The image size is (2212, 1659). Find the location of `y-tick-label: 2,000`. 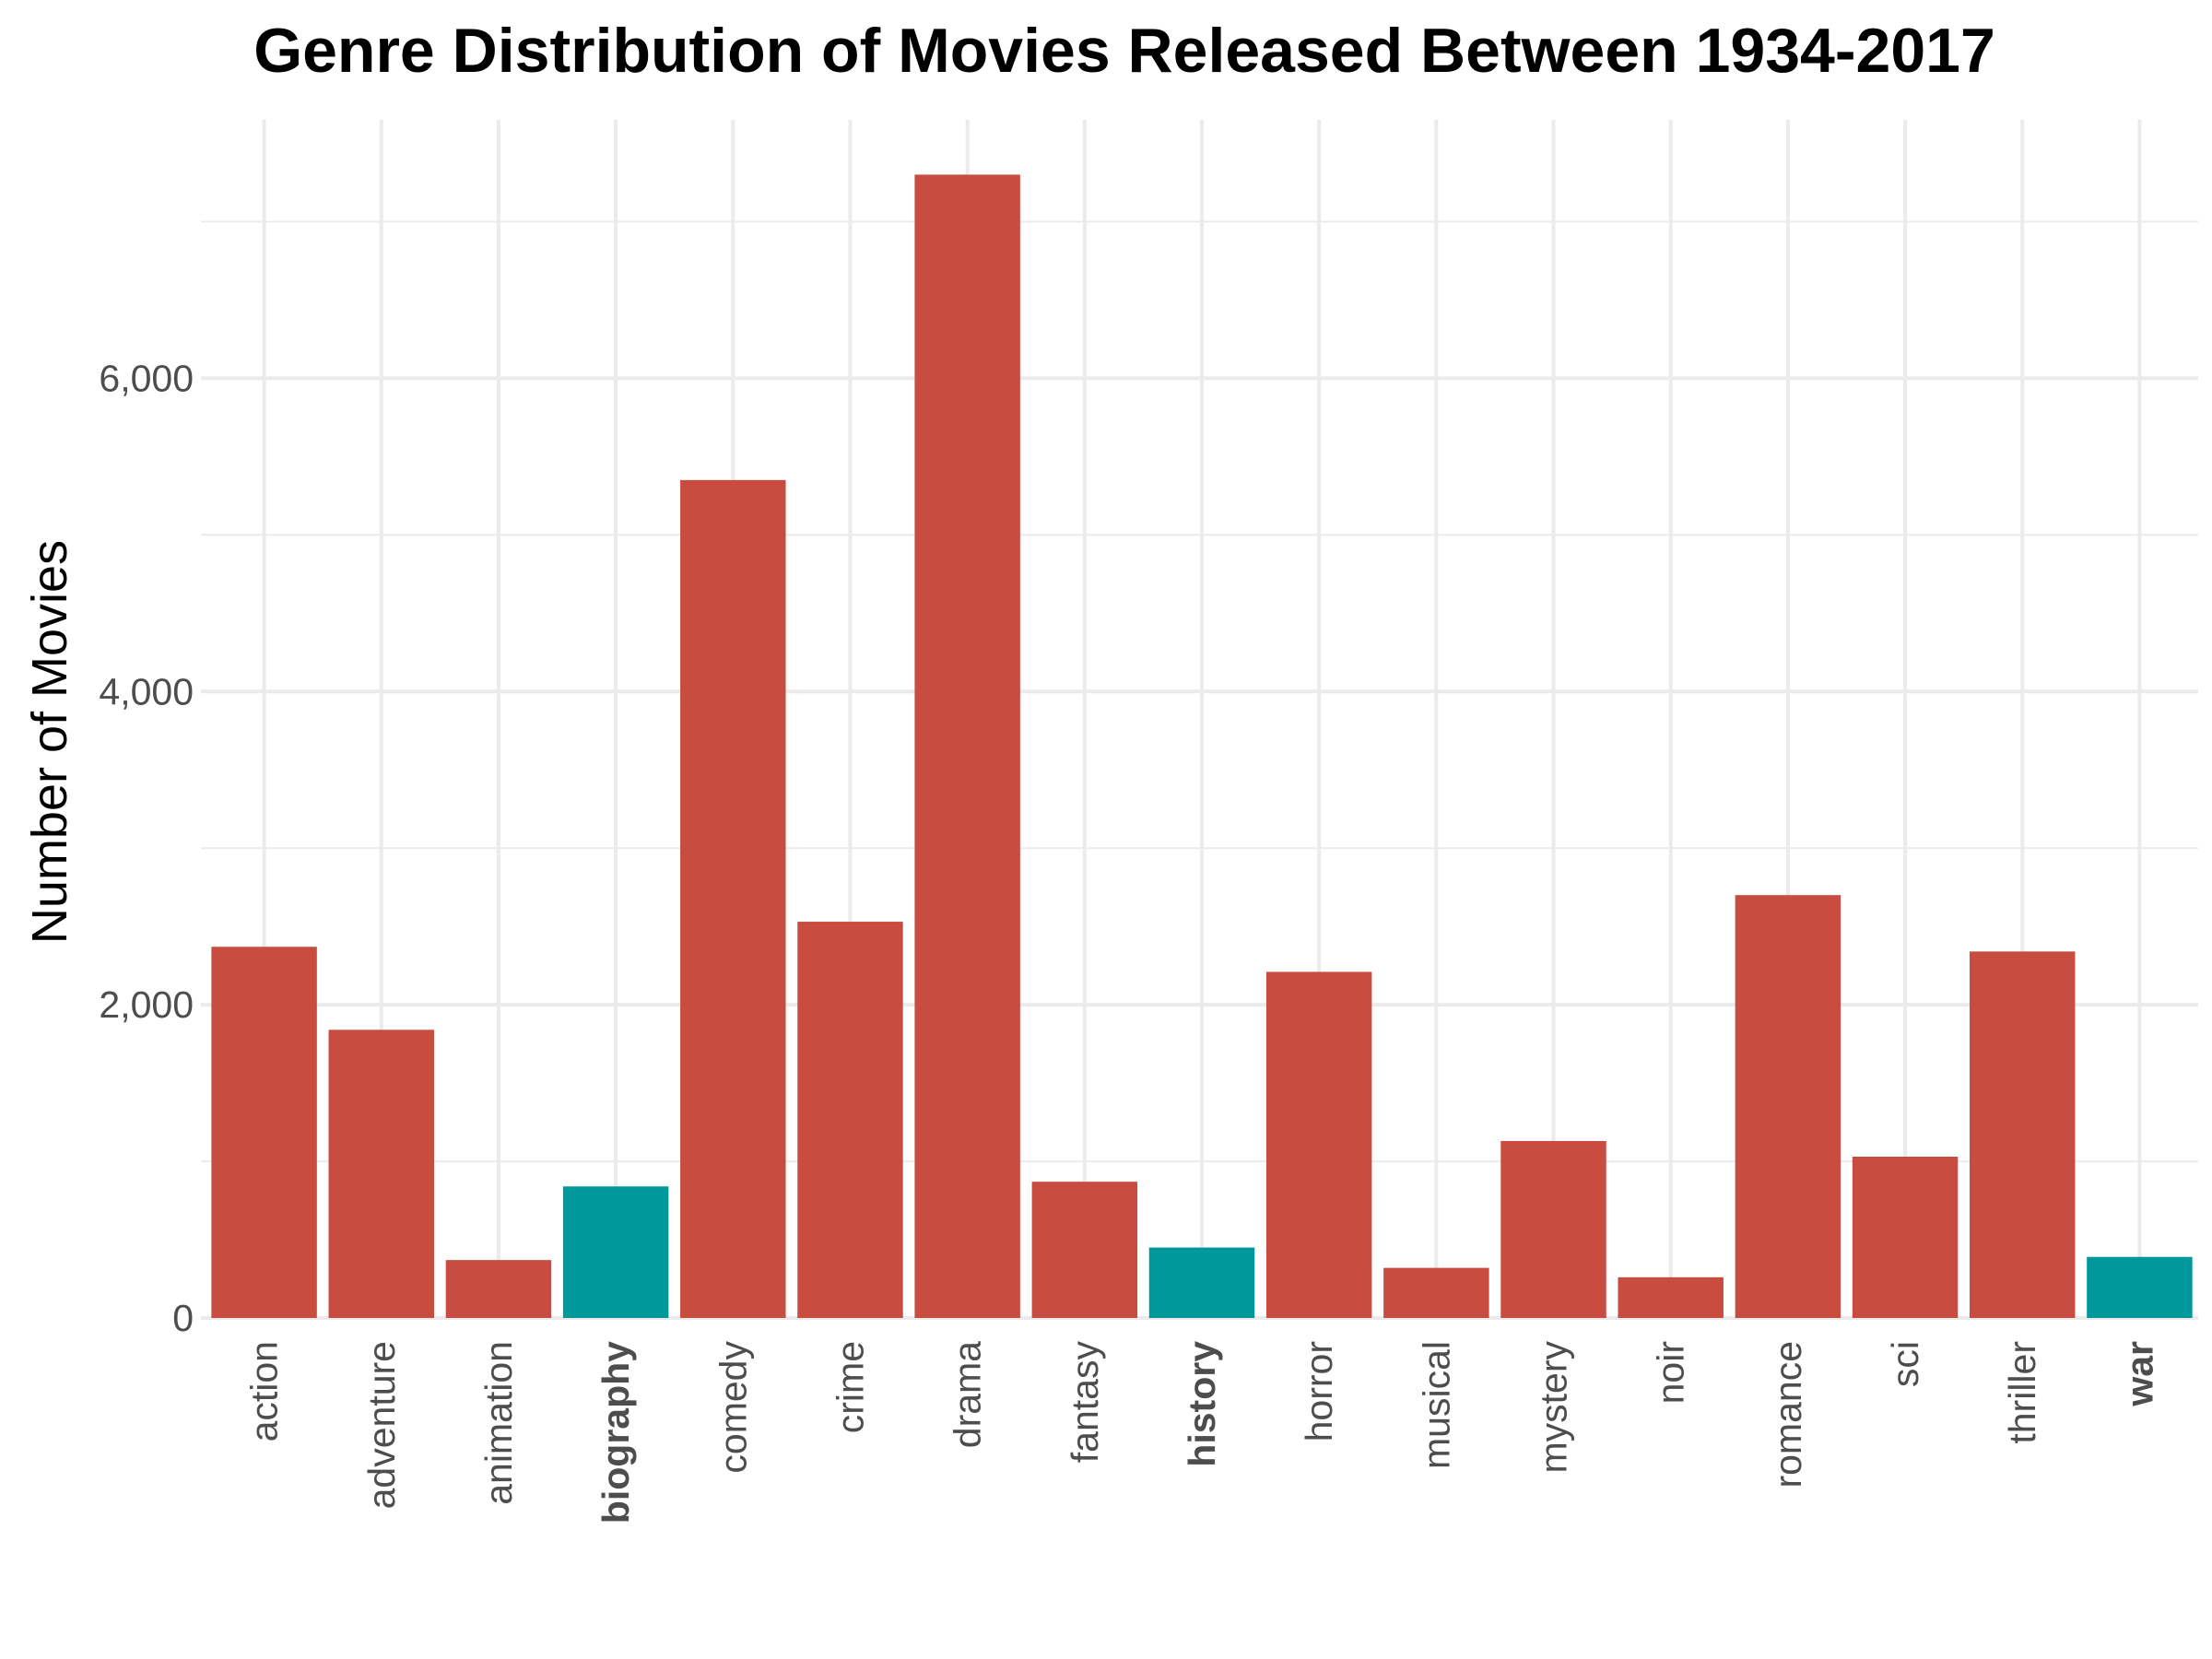

y-tick-label: 2,000 is located at coordinates (146, 1004).